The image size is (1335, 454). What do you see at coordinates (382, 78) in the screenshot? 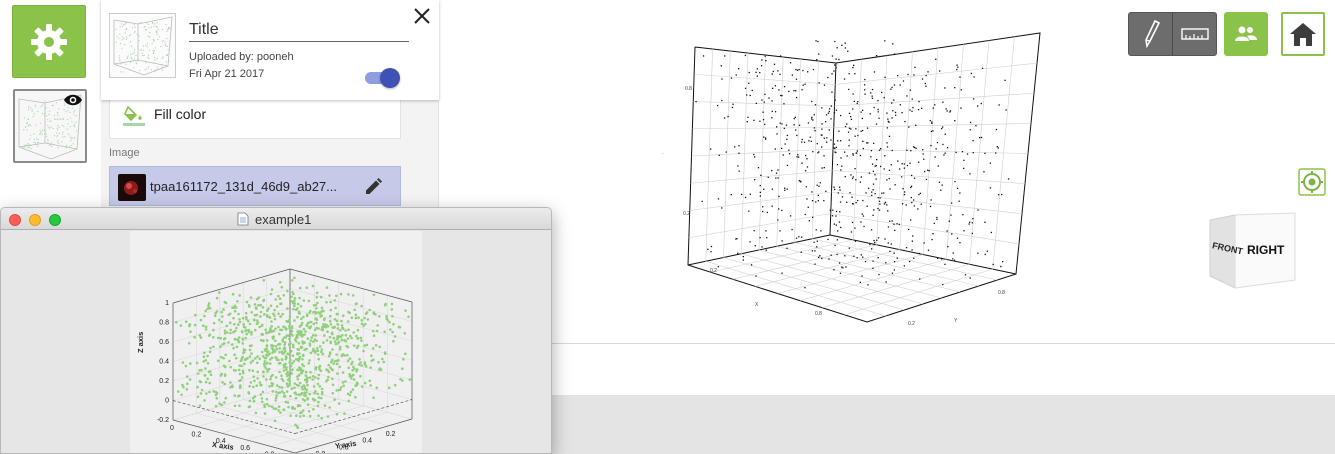
I see `visibility-toggle` at bounding box center [382, 78].